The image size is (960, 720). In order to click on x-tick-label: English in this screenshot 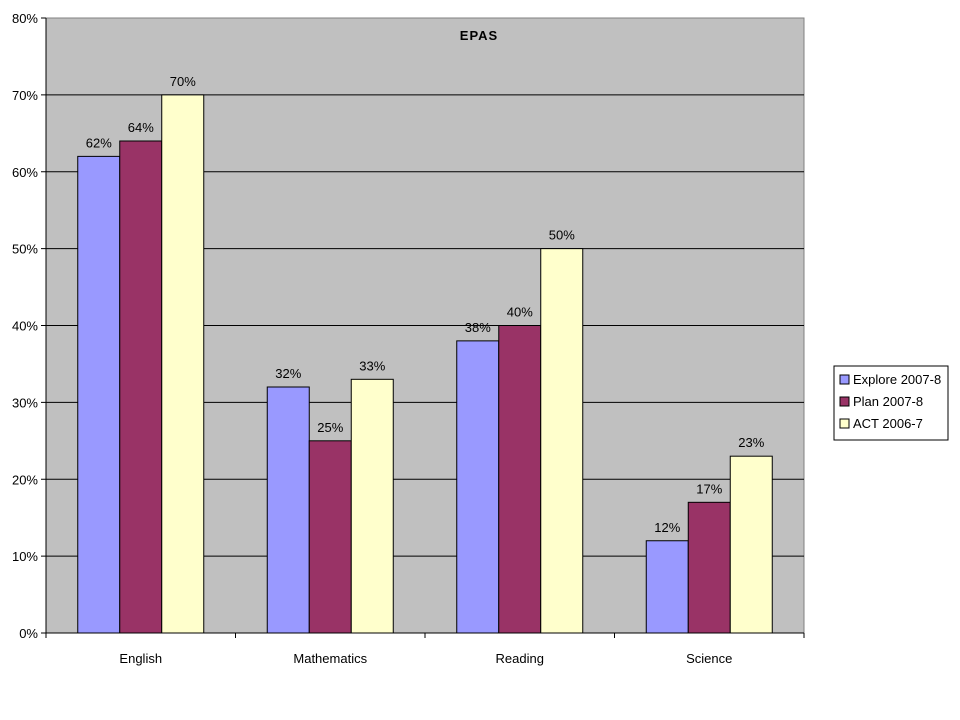, I will do `click(140, 658)`.